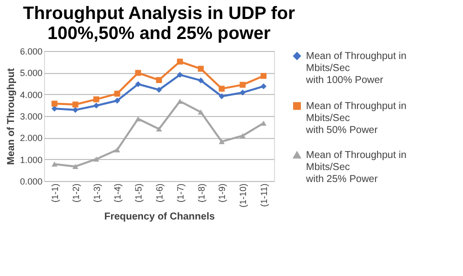 Image resolution: width=463 pixels, height=276 pixels. Describe the element at coordinates (31, 181) in the screenshot. I see `y-tick-label: 0.000` at that location.